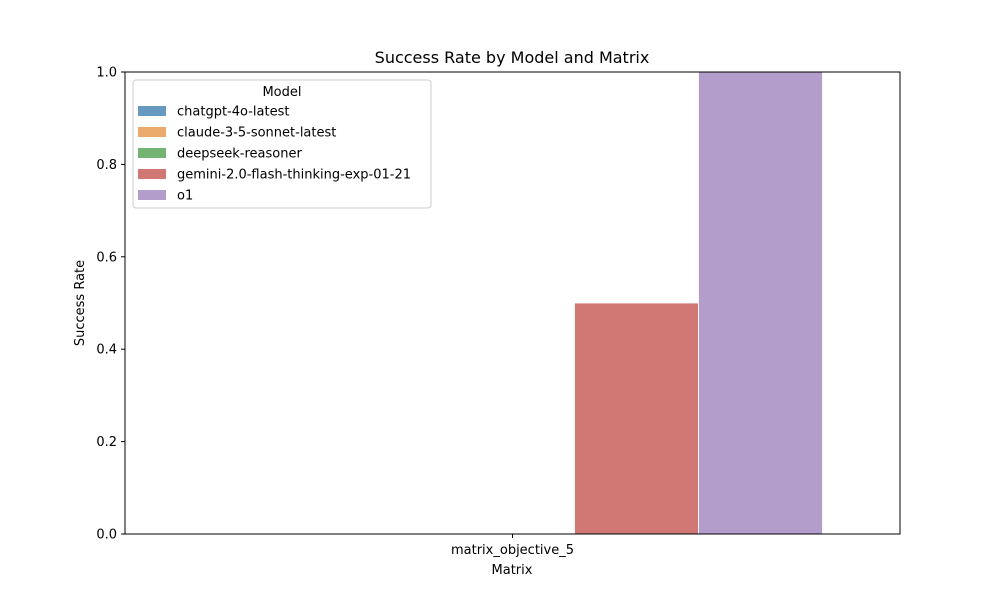 The height and width of the screenshot is (600, 1000). What do you see at coordinates (185, 196) in the screenshot?
I see `legend-label: o1` at bounding box center [185, 196].